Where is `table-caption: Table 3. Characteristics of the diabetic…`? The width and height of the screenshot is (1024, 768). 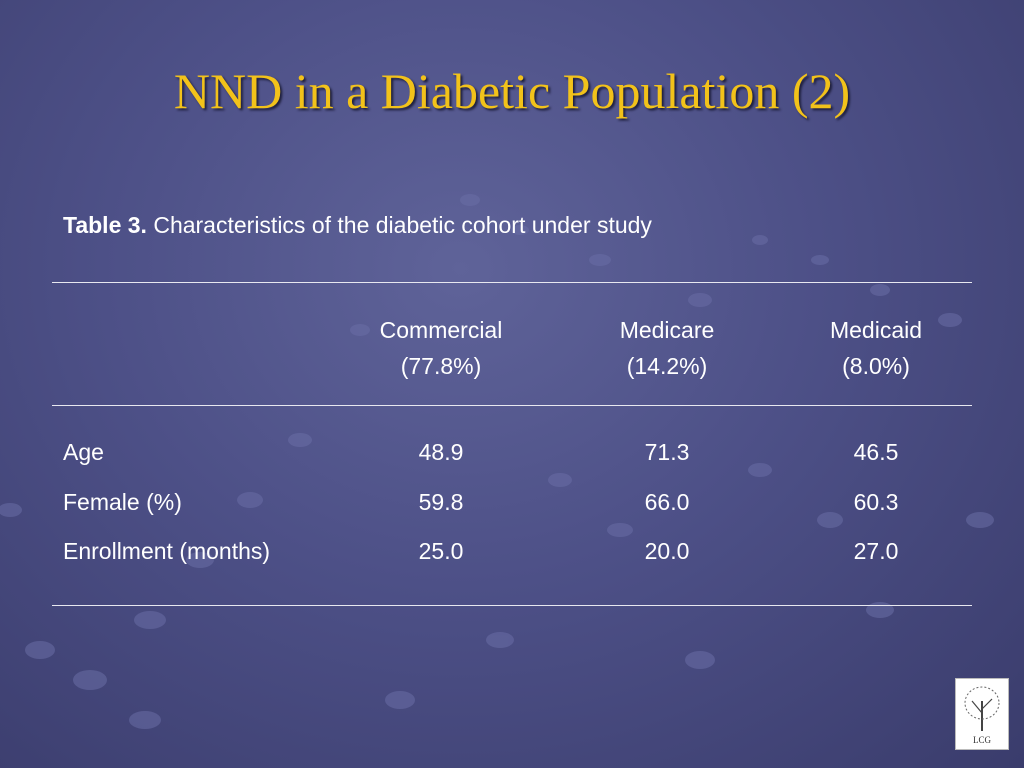
table-caption: Table 3. Characteristics of the diabetic… is located at coordinates (357, 225).